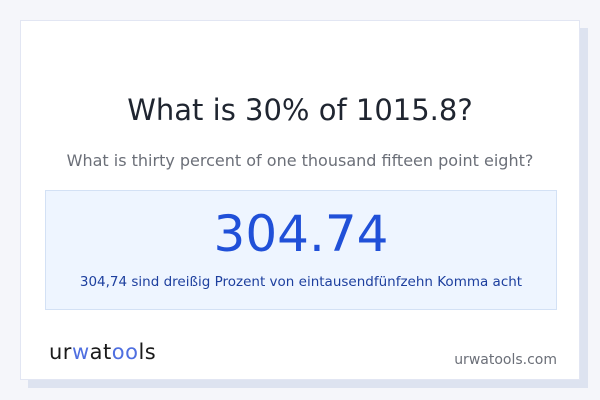 The width and height of the screenshot is (600, 400). What do you see at coordinates (301, 234) in the screenshot?
I see `result-value: 304.74` at bounding box center [301, 234].